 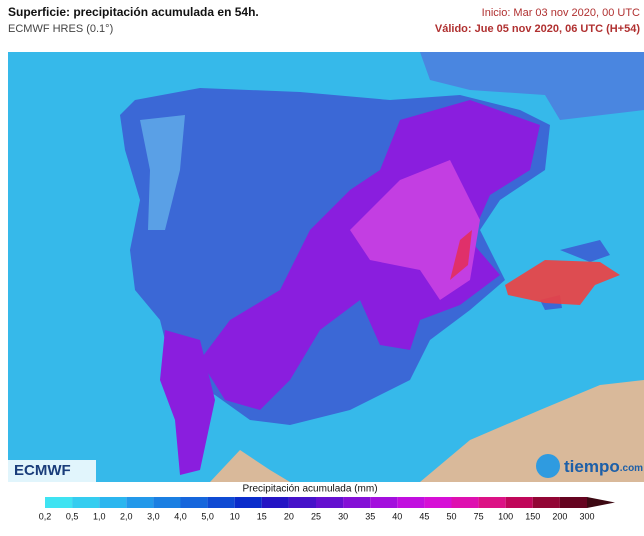 What do you see at coordinates (262, 516) in the screenshot?
I see `legend-label: 15` at bounding box center [262, 516].